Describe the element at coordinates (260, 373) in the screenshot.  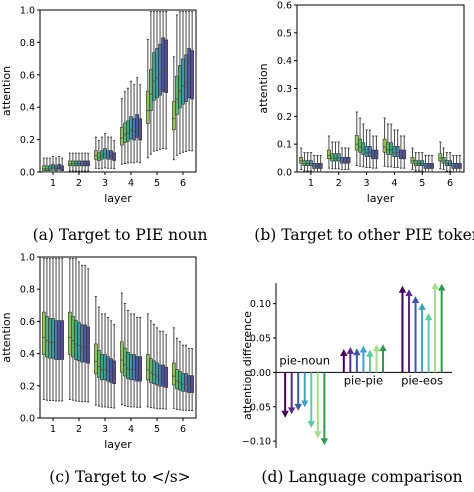
I see `y-tick-label: 0.00` at that location.